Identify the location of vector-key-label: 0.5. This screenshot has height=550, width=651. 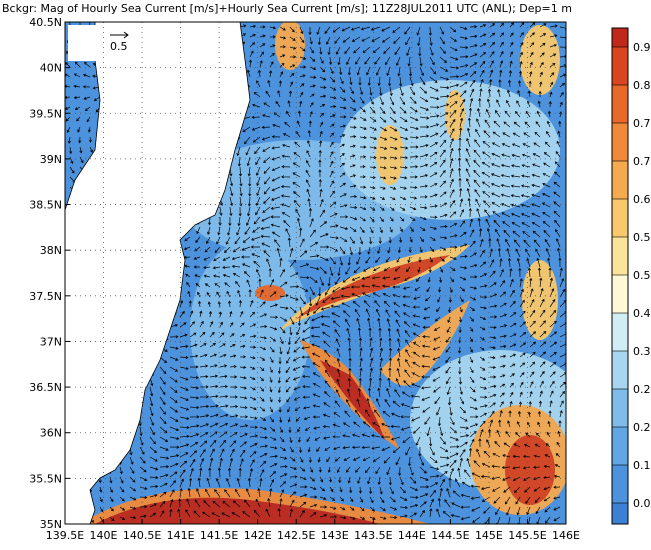
(119, 46).